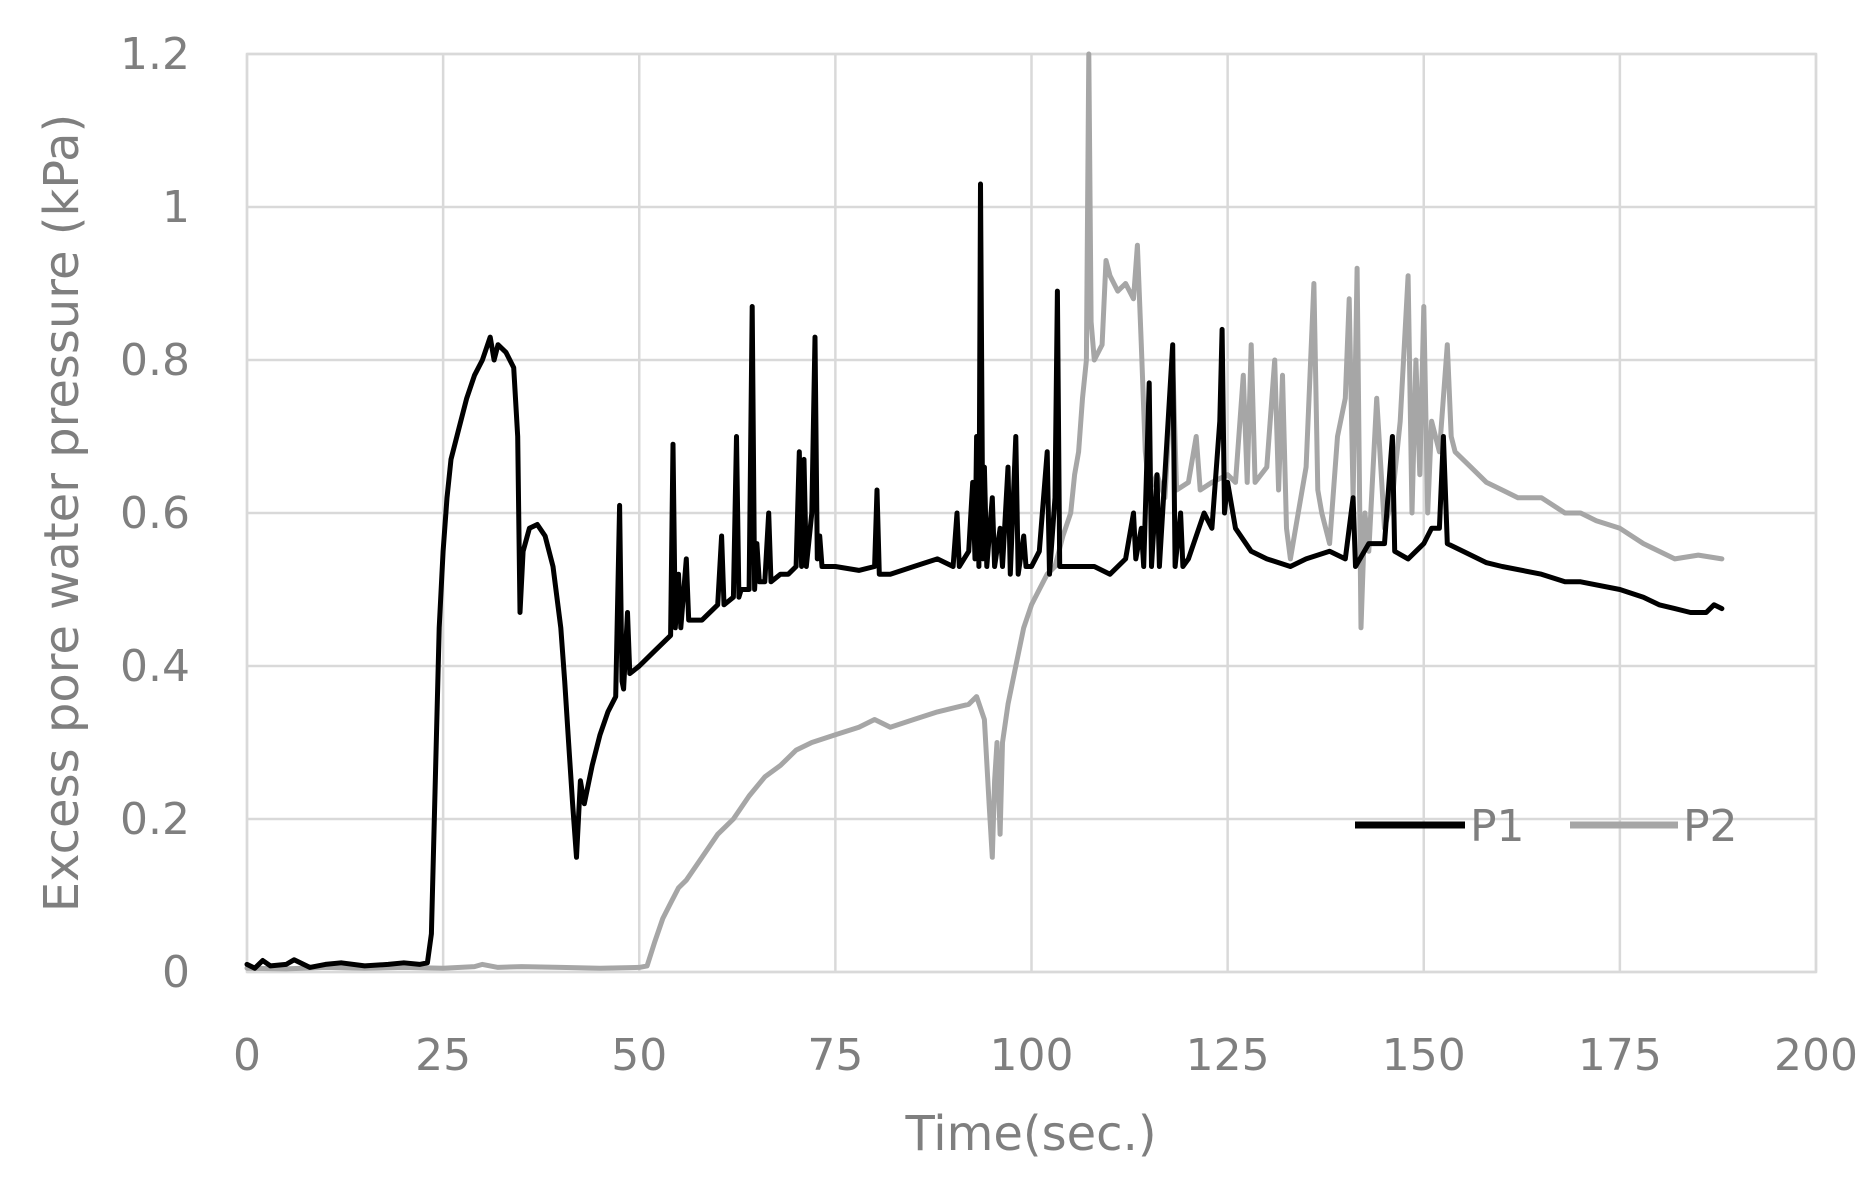 The width and height of the screenshot is (1870, 1177). I want to click on y-tick-label: 0.6, so click(155, 513).